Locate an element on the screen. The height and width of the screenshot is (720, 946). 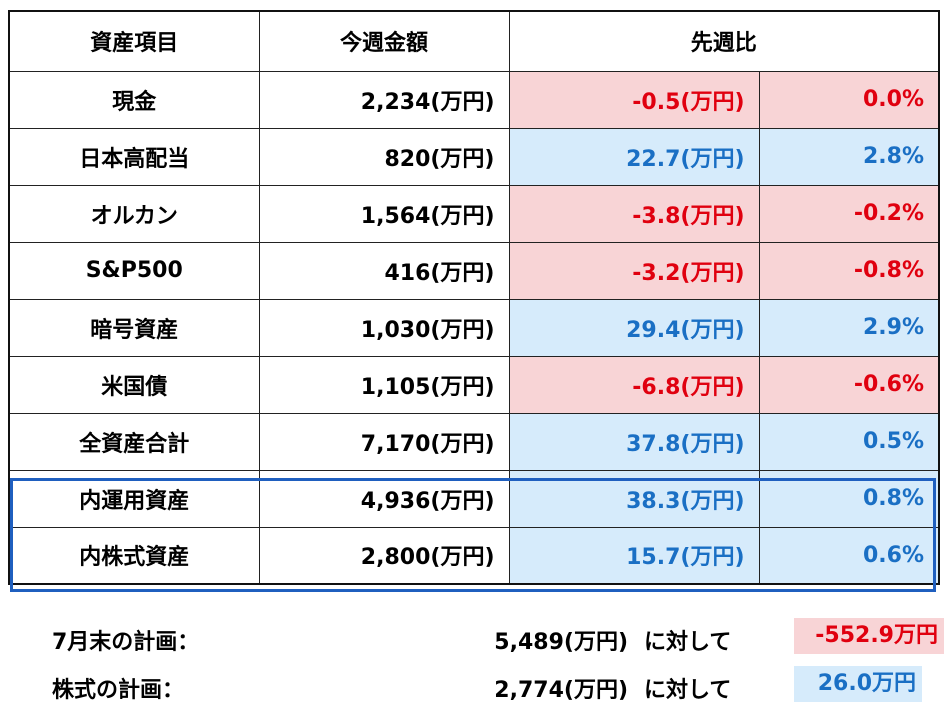
row-amount: 1,030(万円) is located at coordinates (384, 327).